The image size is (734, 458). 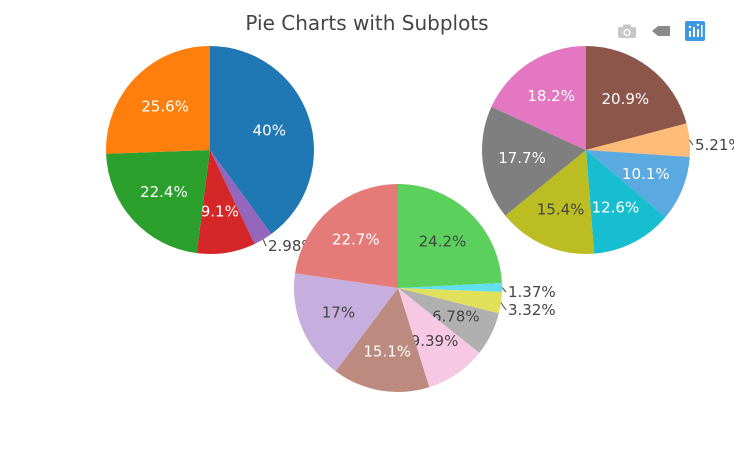 What do you see at coordinates (220, 212) in the screenshot?
I see `pie-1-label-3: 9.1%` at bounding box center [220, 212].